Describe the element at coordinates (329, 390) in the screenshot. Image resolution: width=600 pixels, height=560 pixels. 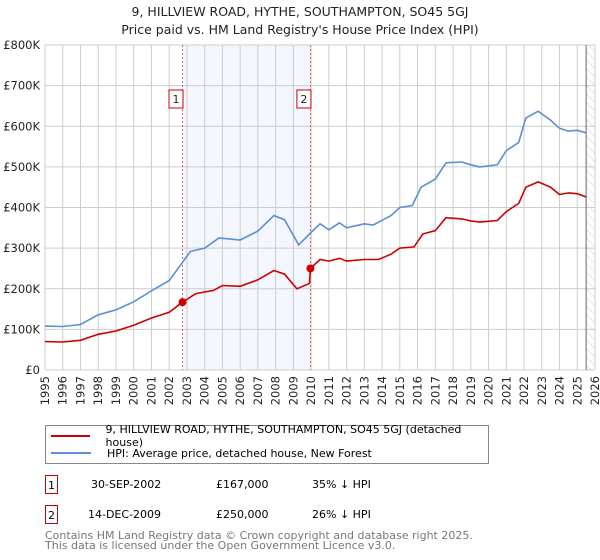
I see `x-tick-label: 2011` at that location.